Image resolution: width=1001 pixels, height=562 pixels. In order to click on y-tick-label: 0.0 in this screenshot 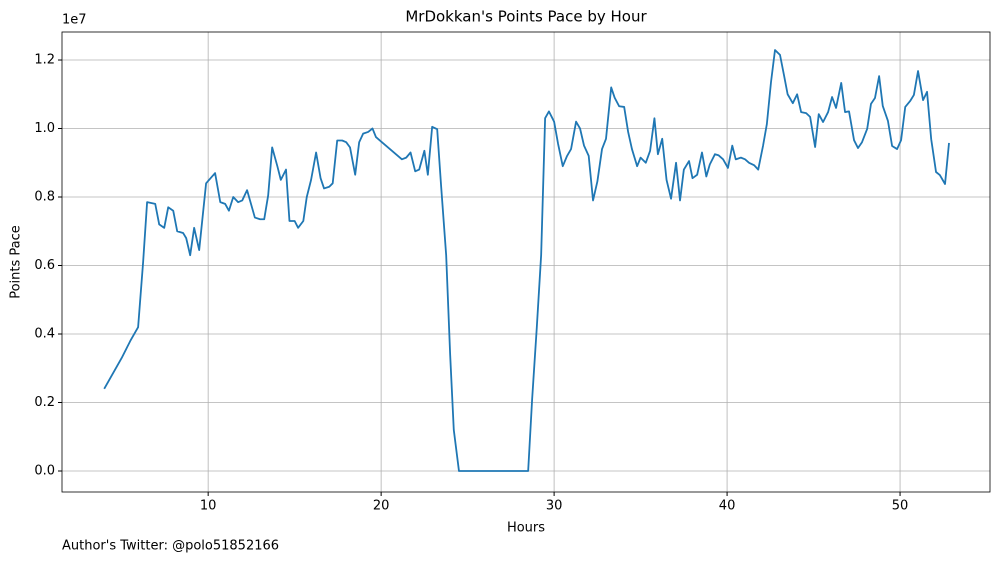, I will do `click(44, 471)`.